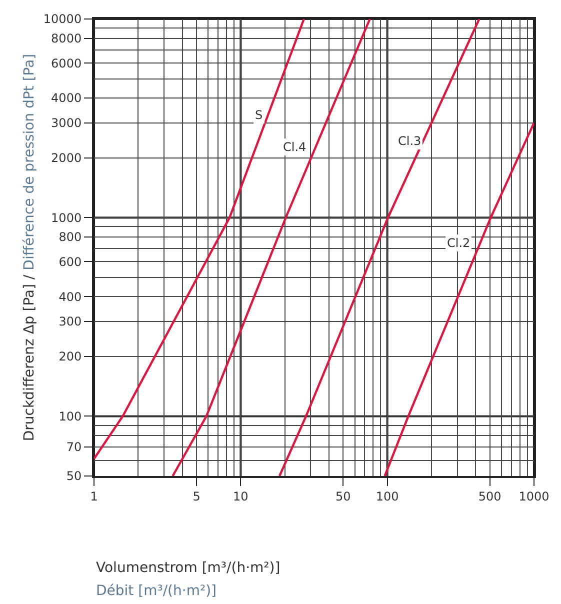  What do you see at coordinates (70, 297) in the screenshot?
I see `y-tick-label: 400` at bounding box center [70, 297].